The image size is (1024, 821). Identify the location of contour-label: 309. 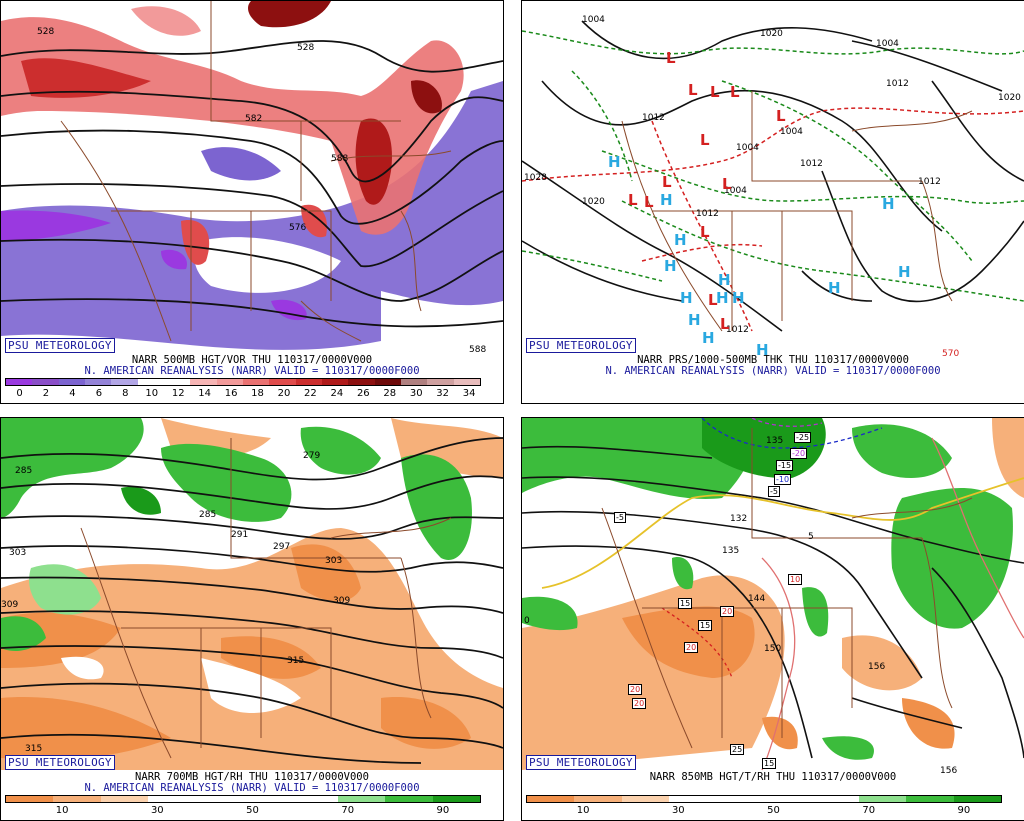
(10, 605).